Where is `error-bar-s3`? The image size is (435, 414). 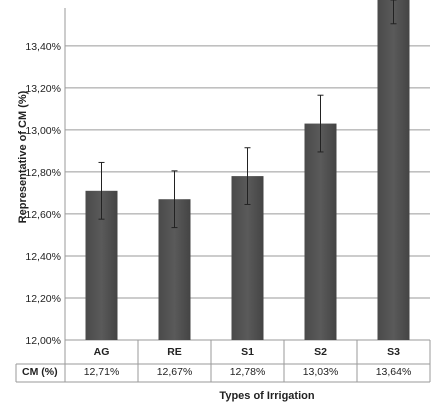
error-bar-s3 is located at coordinates (393, 12).